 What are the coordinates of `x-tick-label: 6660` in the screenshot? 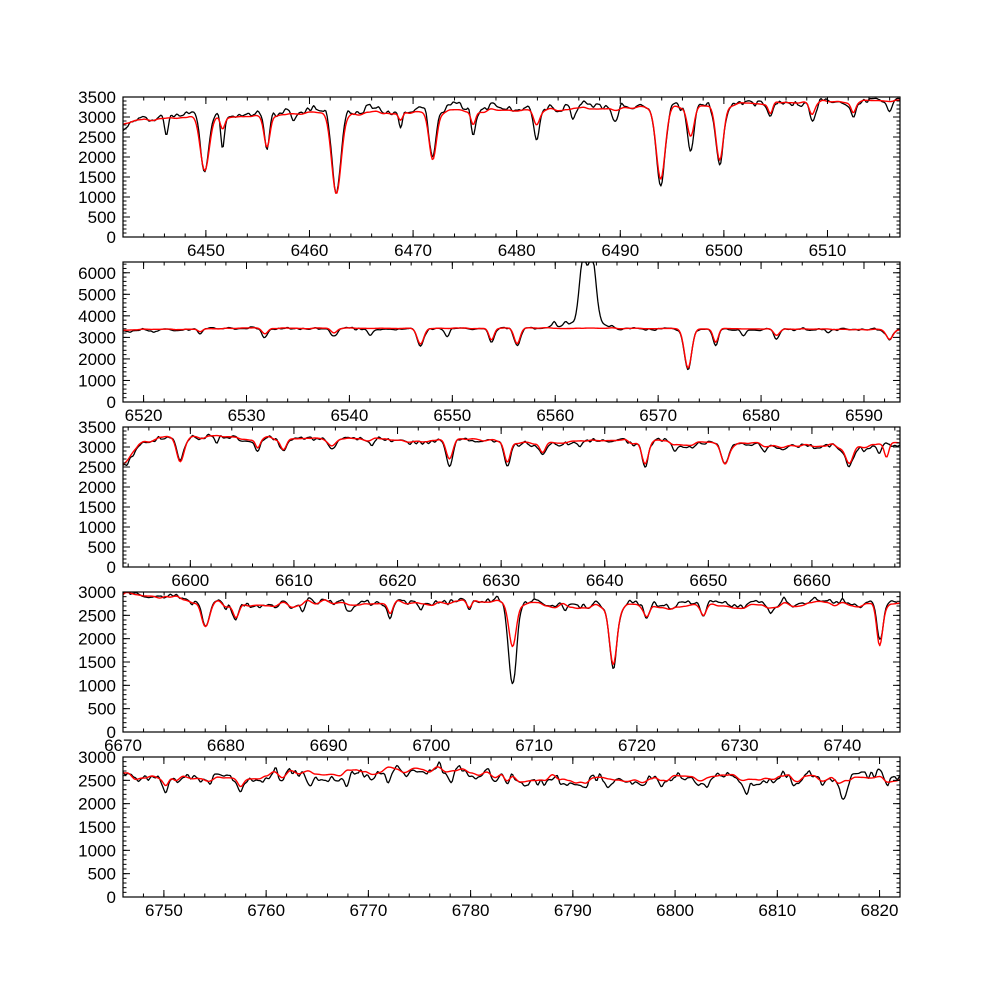 It's located at (812, 580).